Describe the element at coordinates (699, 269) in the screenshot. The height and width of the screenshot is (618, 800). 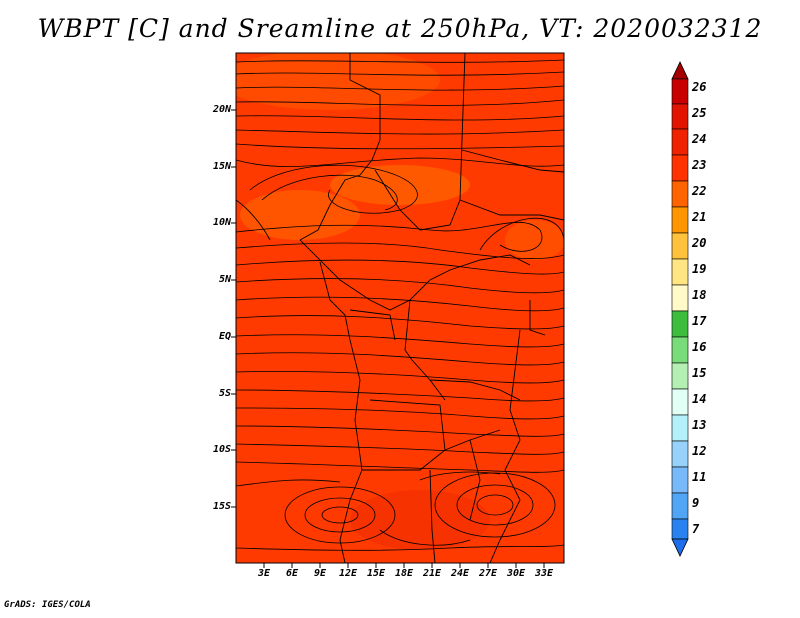
I see `colorbar-label-19: 19` at that location.